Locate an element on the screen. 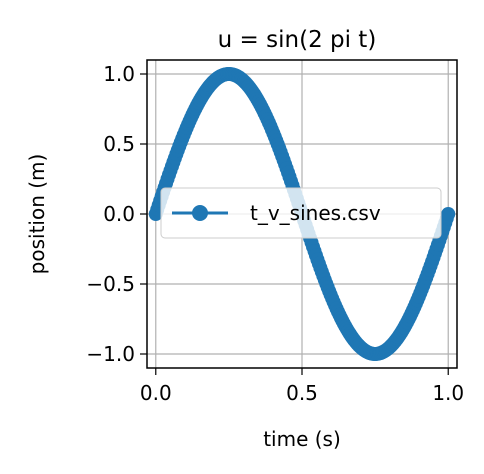 Image resolution: width=484 pixels, height=474 pixels. legend-label: t_v_sines.csv is located at coordinates (315, 213).